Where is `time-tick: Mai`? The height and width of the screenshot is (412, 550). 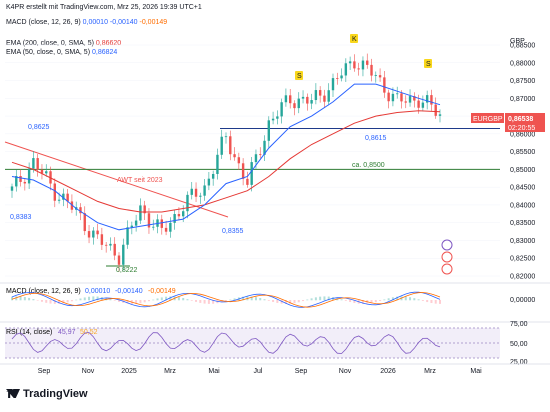 time-tick: Mai is located at coordinates (476, 371).